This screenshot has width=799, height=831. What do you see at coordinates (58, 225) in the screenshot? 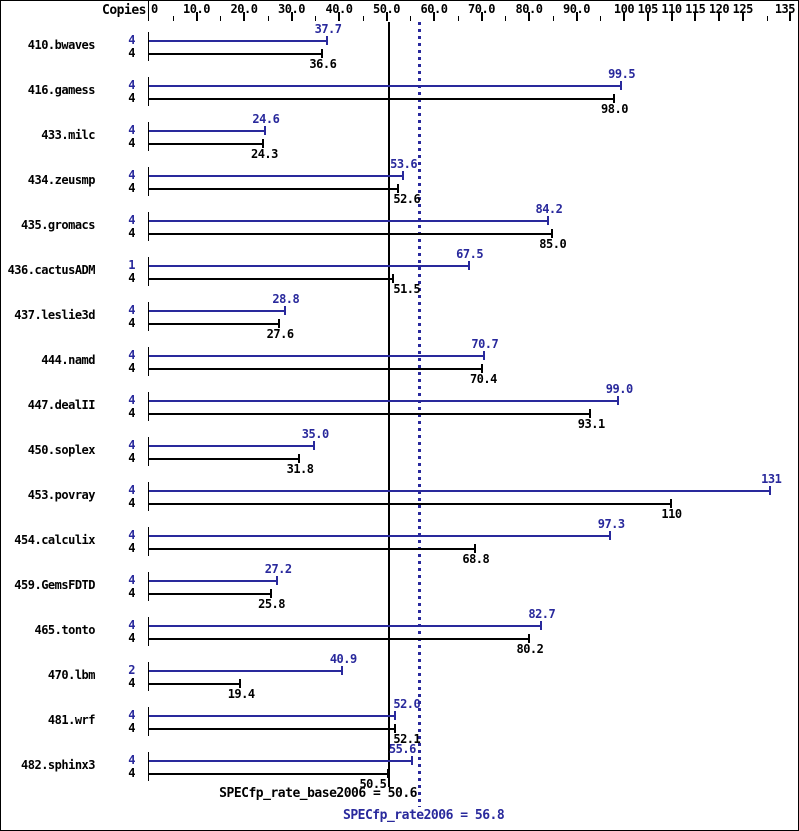
I see `benchmark-label: 435.gromacs` at bounding box center [58, 225].